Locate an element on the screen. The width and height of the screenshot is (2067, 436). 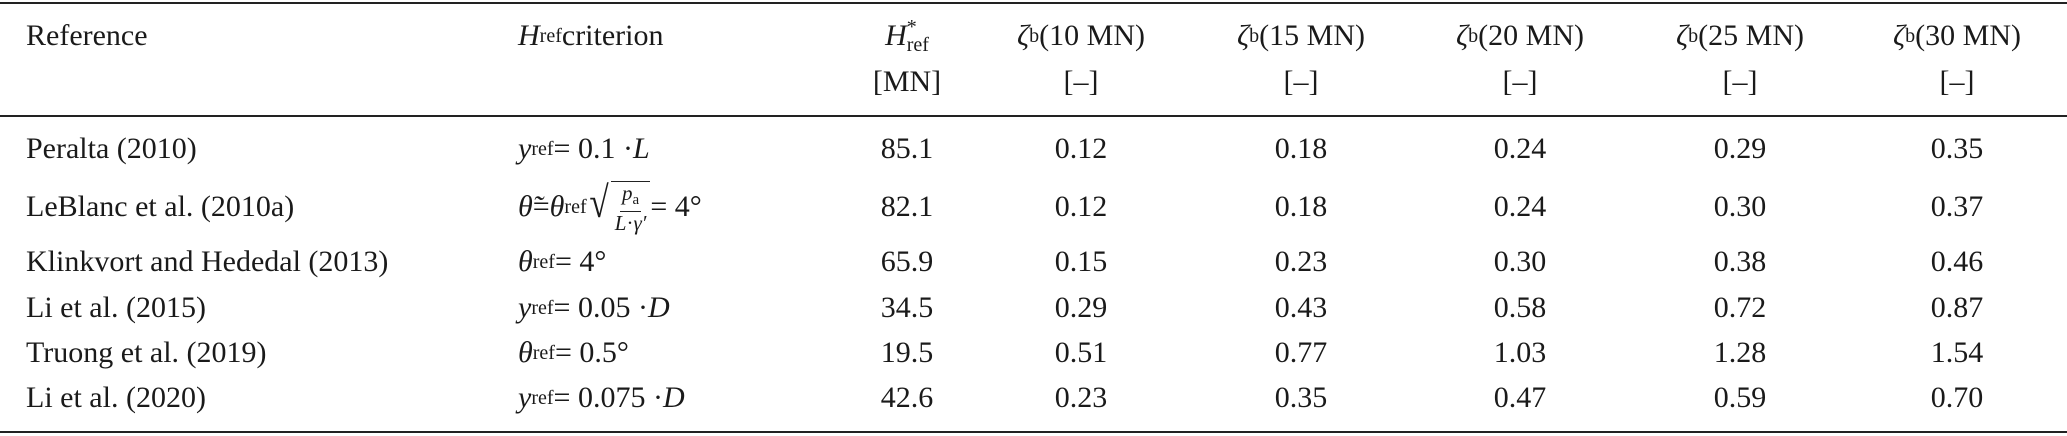
zeta-cell: 0.37 is located at coordinates (1957, 206).